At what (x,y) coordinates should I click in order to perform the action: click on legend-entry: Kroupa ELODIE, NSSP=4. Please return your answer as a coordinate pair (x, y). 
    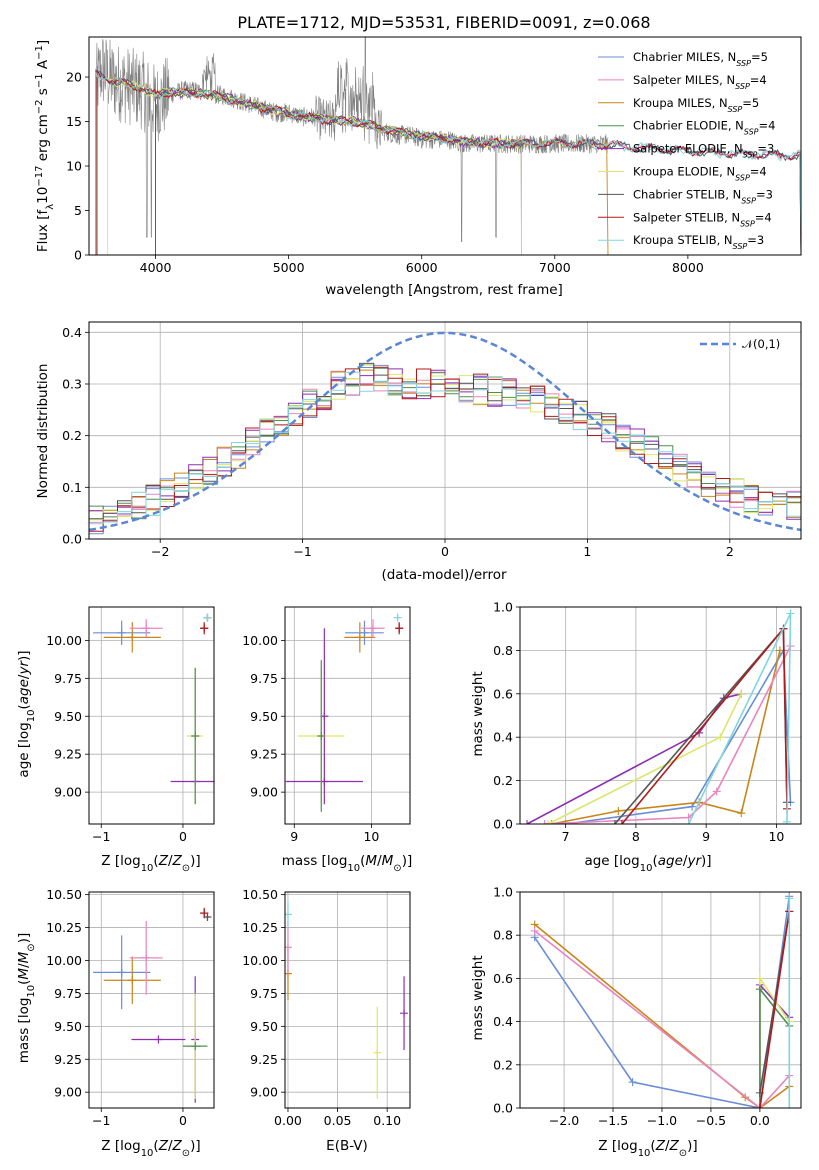
    Looking at the image, I should click on (700, 174).